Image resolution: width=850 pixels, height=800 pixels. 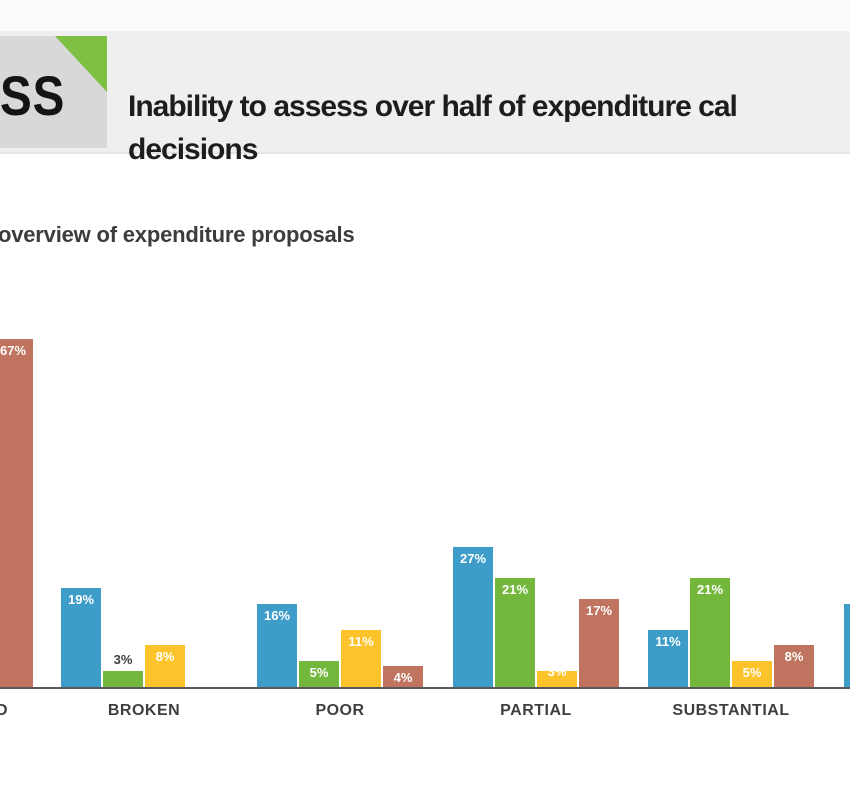 What do you see at coordinates (33, 95) in the screenshot?
I see `logo-text: SS` at bounding box center [33, 95].